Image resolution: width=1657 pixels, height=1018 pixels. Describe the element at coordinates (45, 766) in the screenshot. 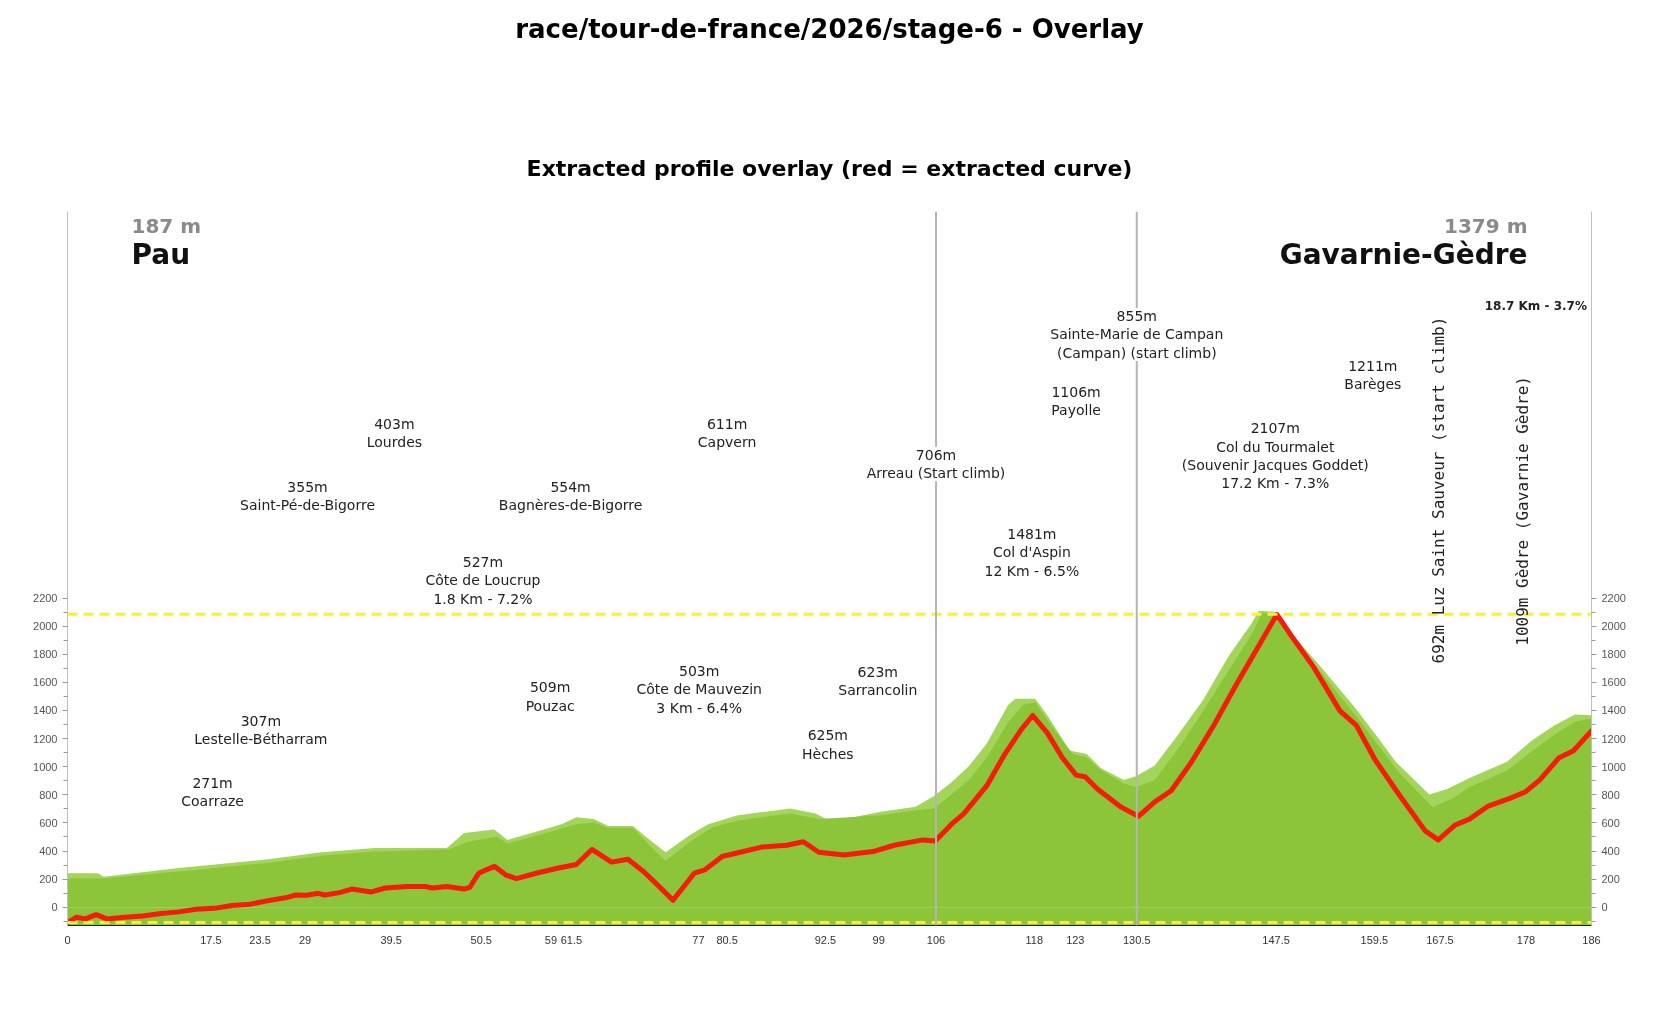

I see `y-tick-label: 1000` at that location.